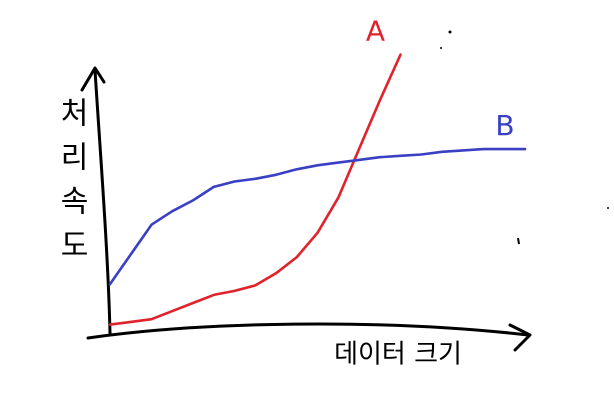  I want to click on y-axis-arrow, so click(93, 79).